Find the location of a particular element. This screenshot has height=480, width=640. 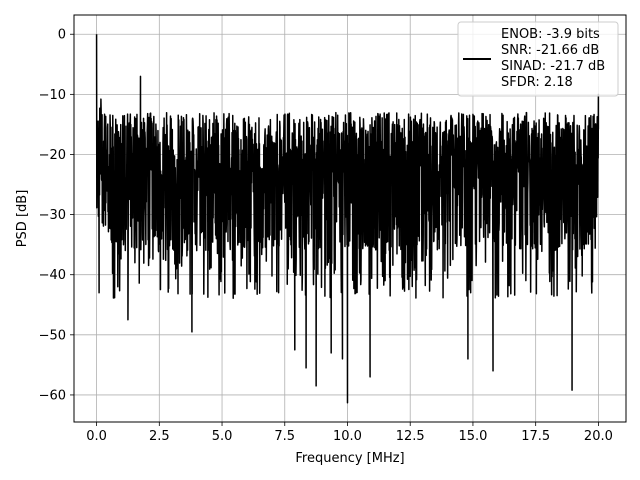

y-axis-ticks: 0 −10 −20 −30 −40 −50 −60 is located at coordinates (56, 215).